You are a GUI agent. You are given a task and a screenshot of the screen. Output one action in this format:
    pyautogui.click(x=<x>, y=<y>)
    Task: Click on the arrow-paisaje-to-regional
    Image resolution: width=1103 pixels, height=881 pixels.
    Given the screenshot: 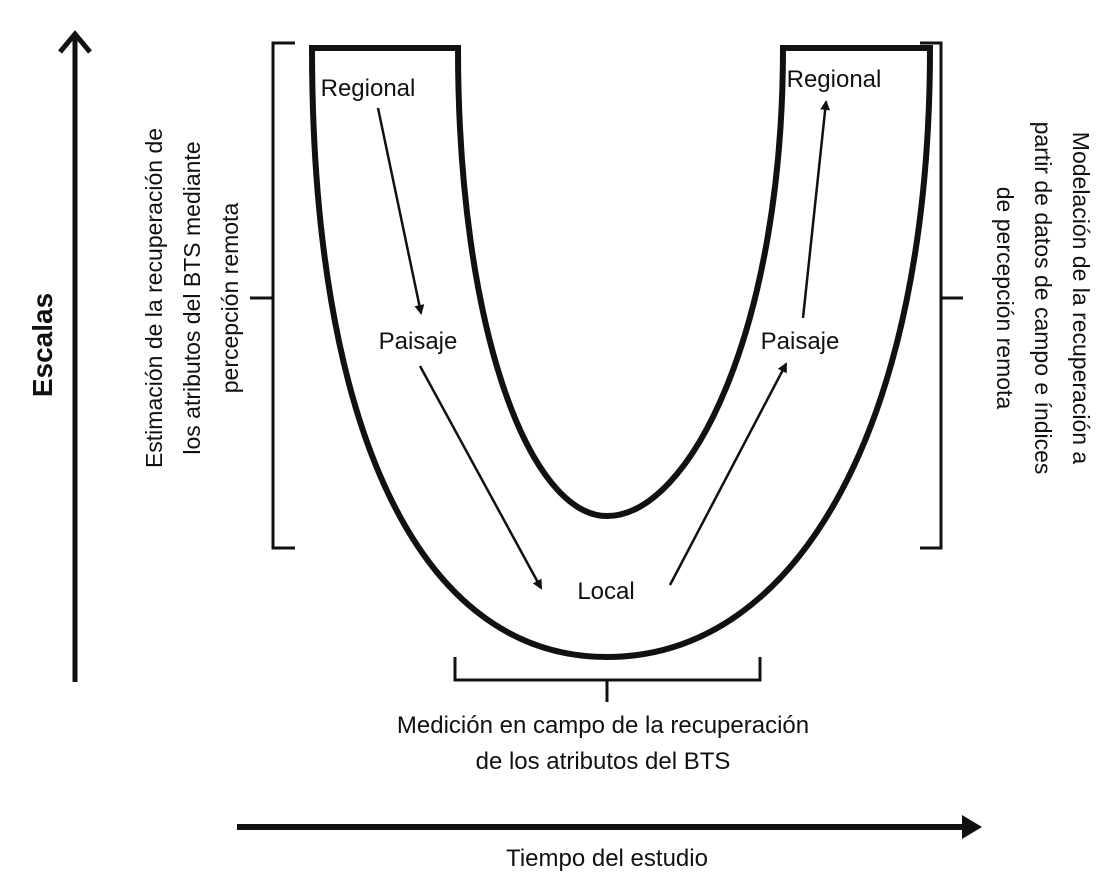 What is the action you would take?
    pyautogui.click(x=816, y=209)
    